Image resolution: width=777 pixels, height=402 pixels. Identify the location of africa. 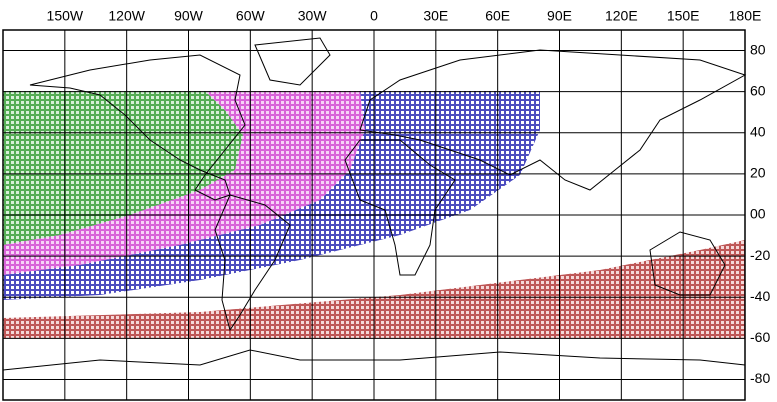
(400, 207).